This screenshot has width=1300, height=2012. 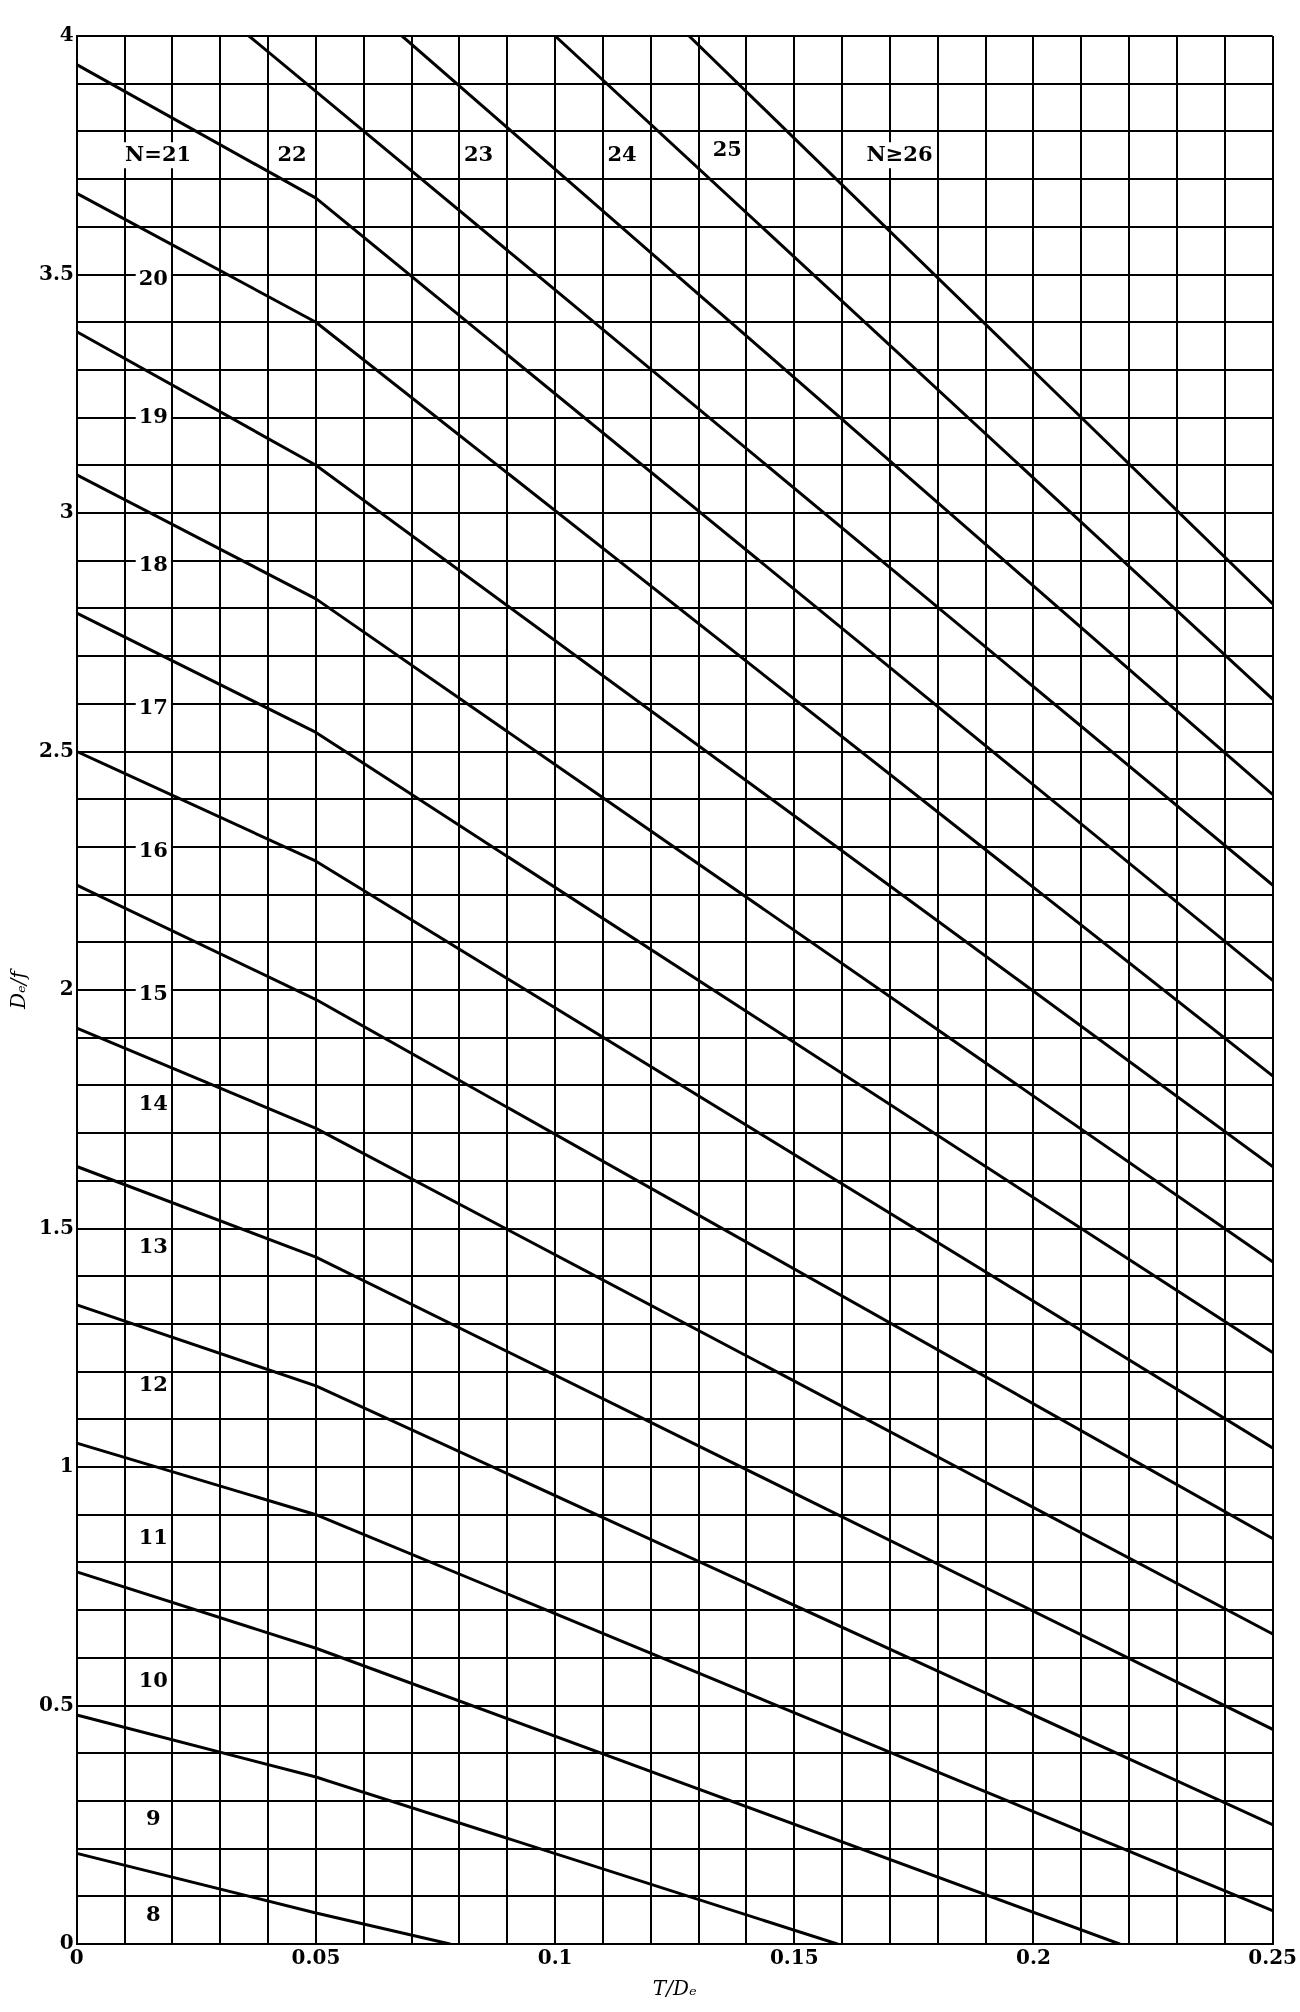 I want to click on x-tick-label: 0.05, so click(x=316, y=1957).